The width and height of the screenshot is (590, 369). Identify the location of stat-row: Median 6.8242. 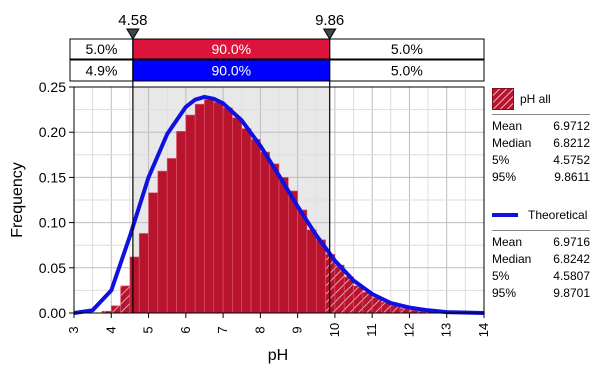
(541, 259).